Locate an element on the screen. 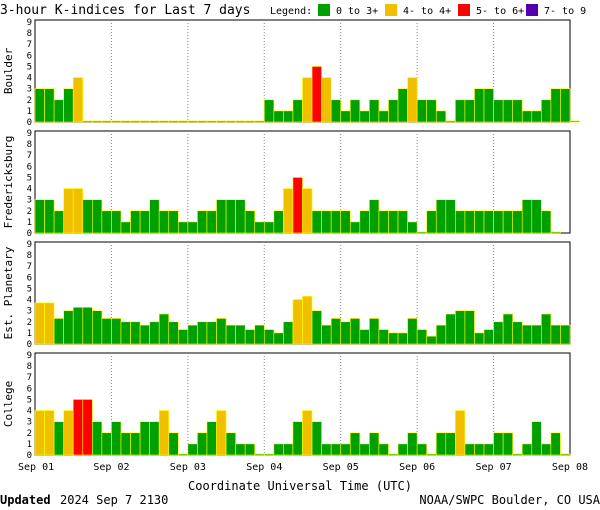  y-tick-label: 3 is located at coordinates (29, 312).